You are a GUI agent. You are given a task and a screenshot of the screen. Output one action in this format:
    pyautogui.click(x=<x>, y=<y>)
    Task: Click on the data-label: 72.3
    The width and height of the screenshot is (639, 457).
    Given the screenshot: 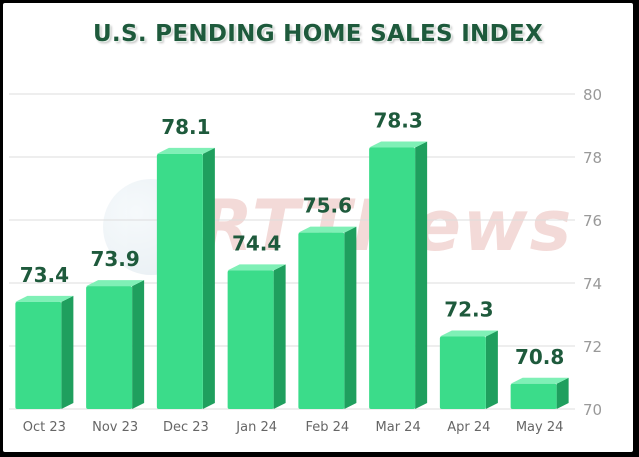 What is the action you would take?
    pyautogui.click(x=468, y=310)
    